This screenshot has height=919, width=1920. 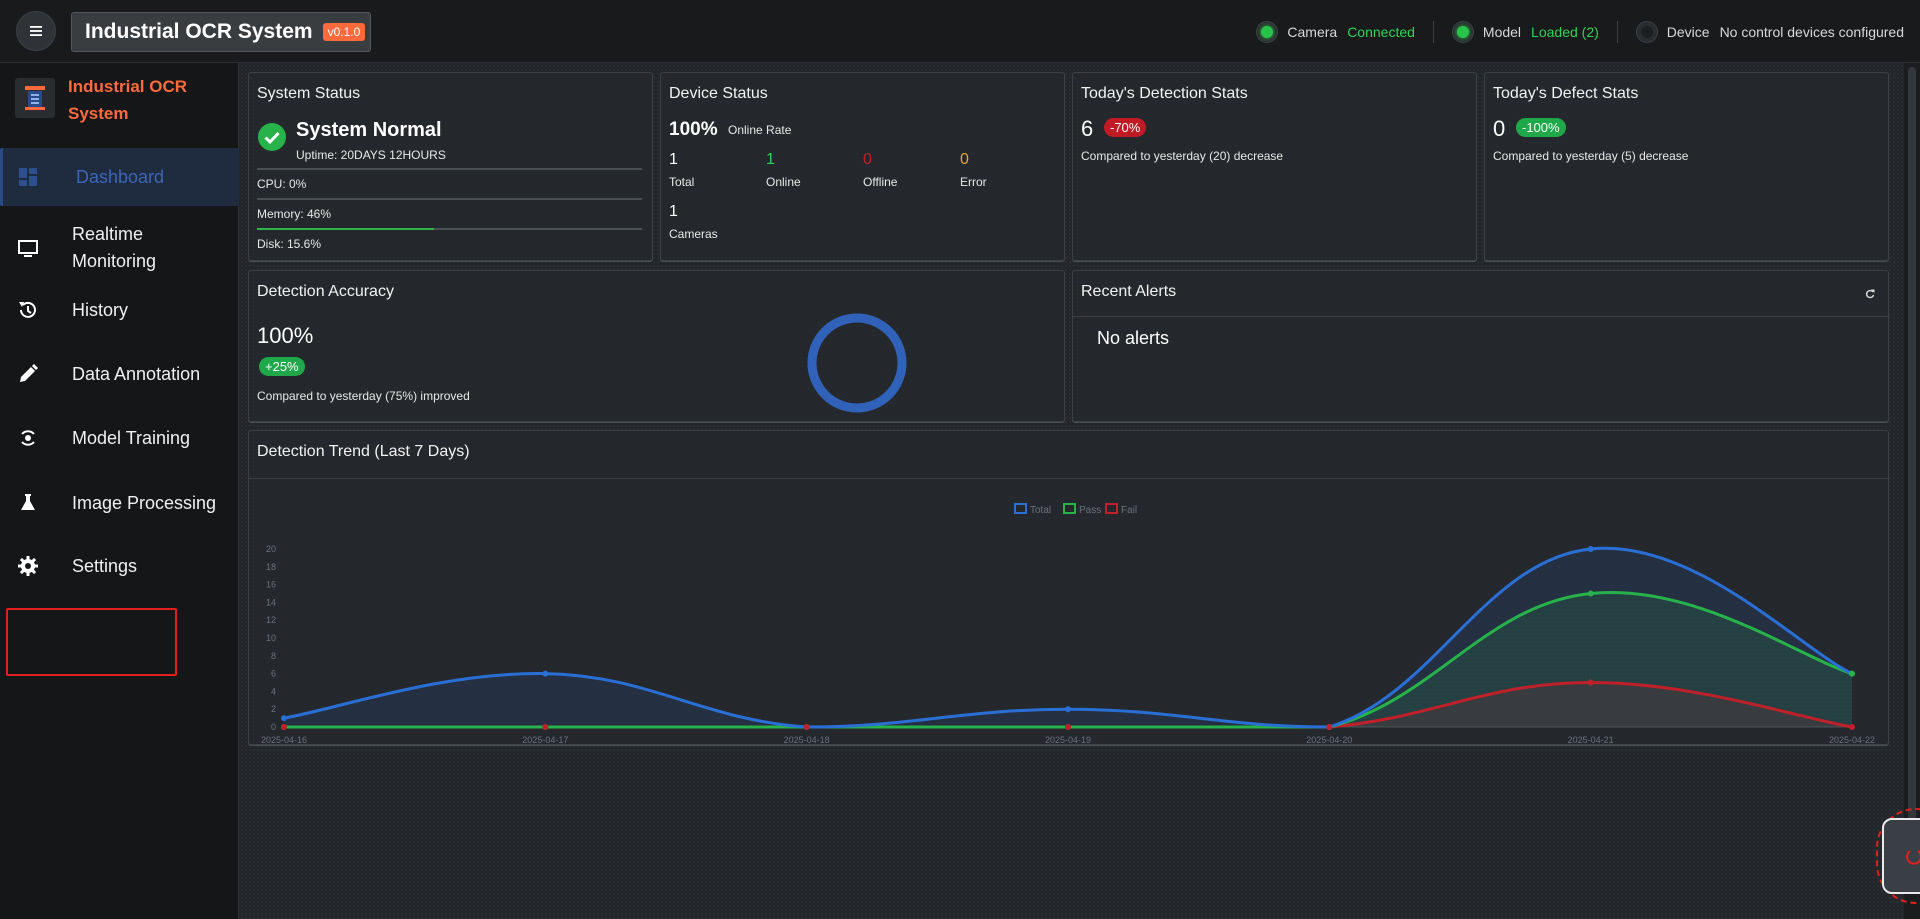 I want to click on detection-change-badge: -70%, so click(x=1125, y=127).